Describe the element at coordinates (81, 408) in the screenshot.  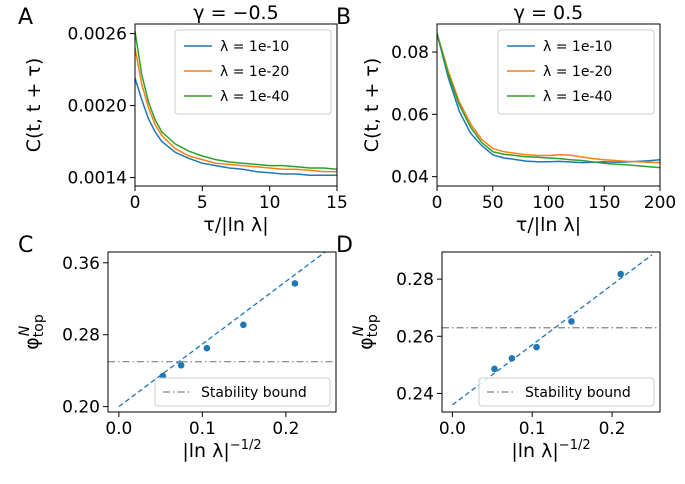
I see `y-tick-label: 0.20` at that location.